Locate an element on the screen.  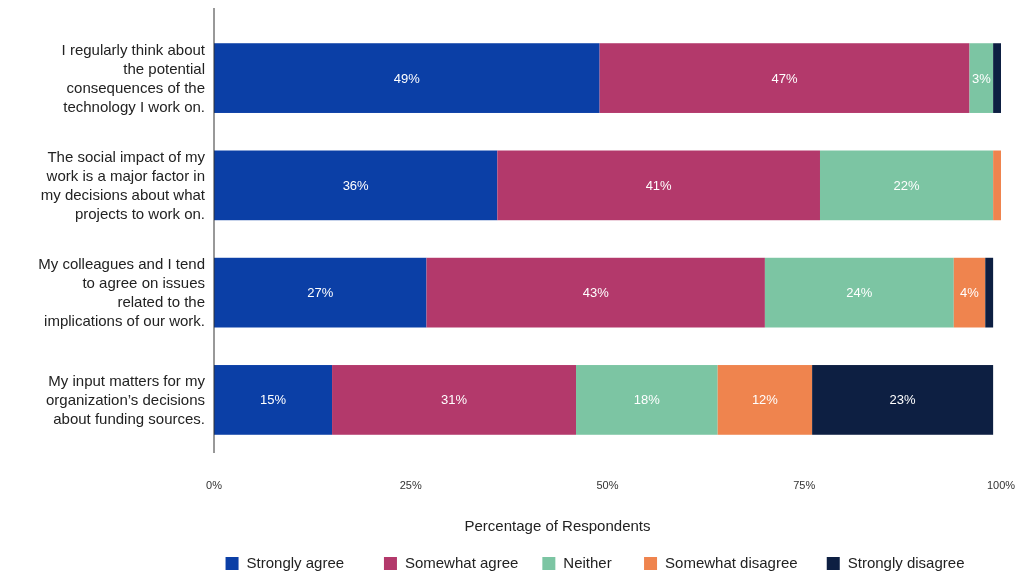
data-label: 49% is located at coordinates (407, 78).